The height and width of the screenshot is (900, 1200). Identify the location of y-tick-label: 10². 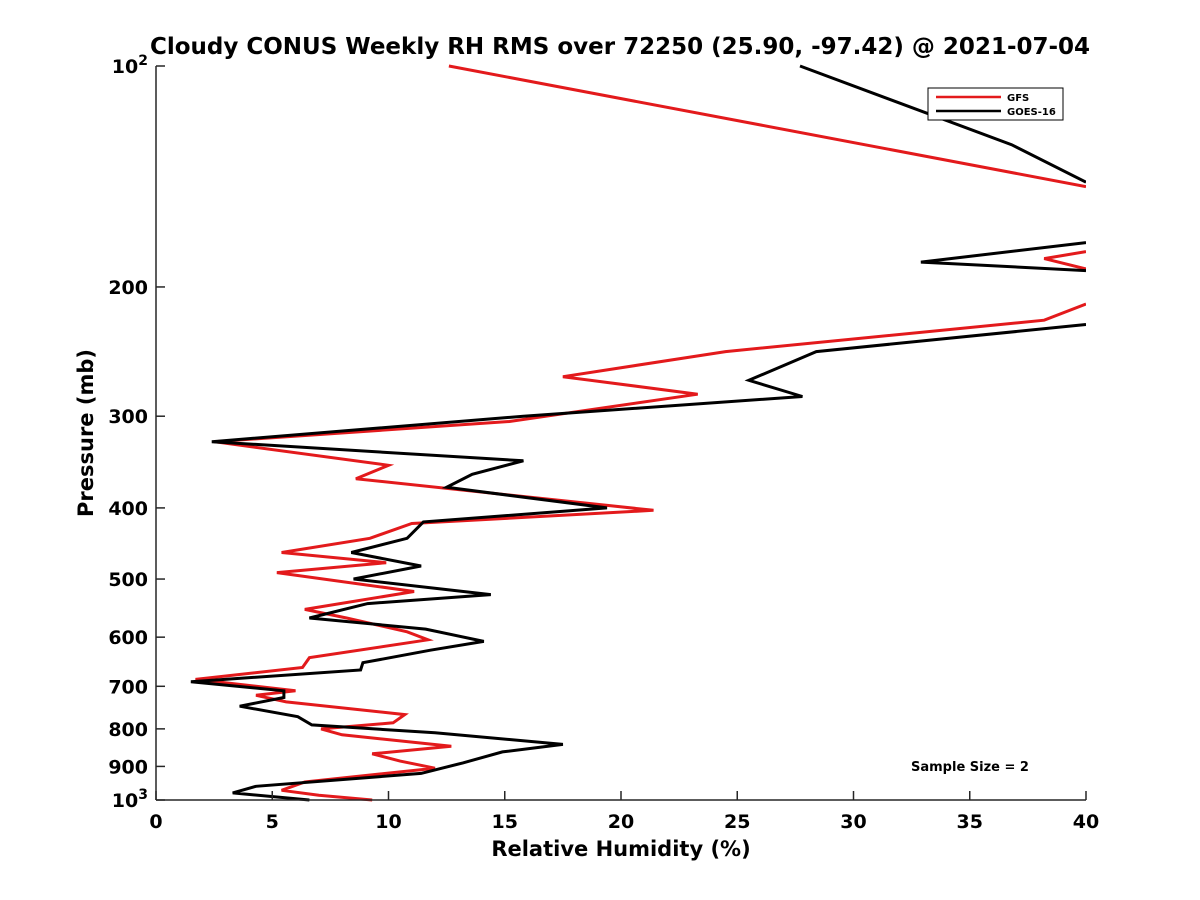
(130, 65).